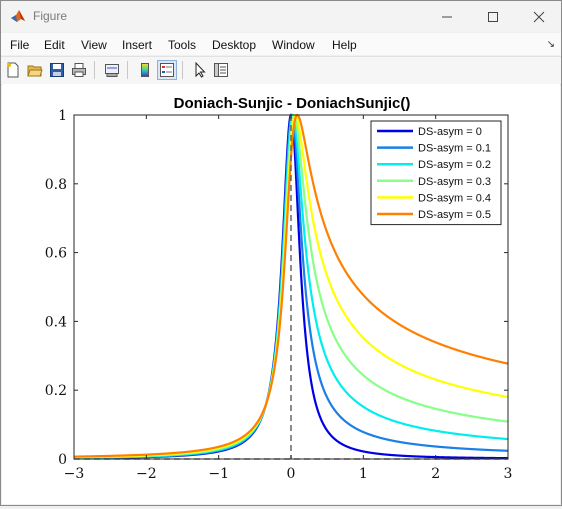 This screenshot has width=562, height=509. I want to click on menu-insert: Insert, so click(137, 45).